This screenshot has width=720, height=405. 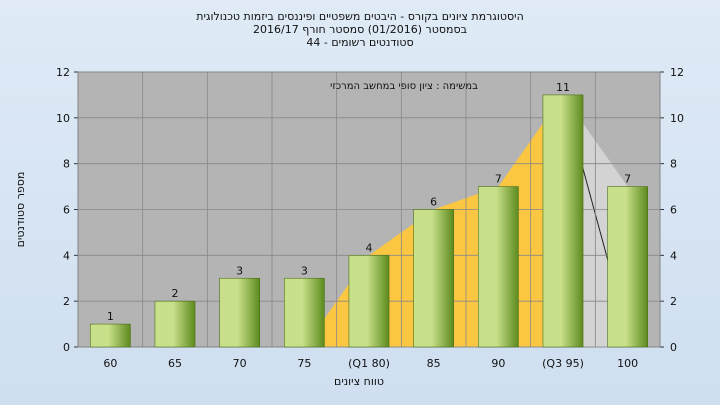 I want to click on chart-title-line-2: בסמסטר (01/2016) סמסטר חורף 2016/17, so click(x=360, y=29).